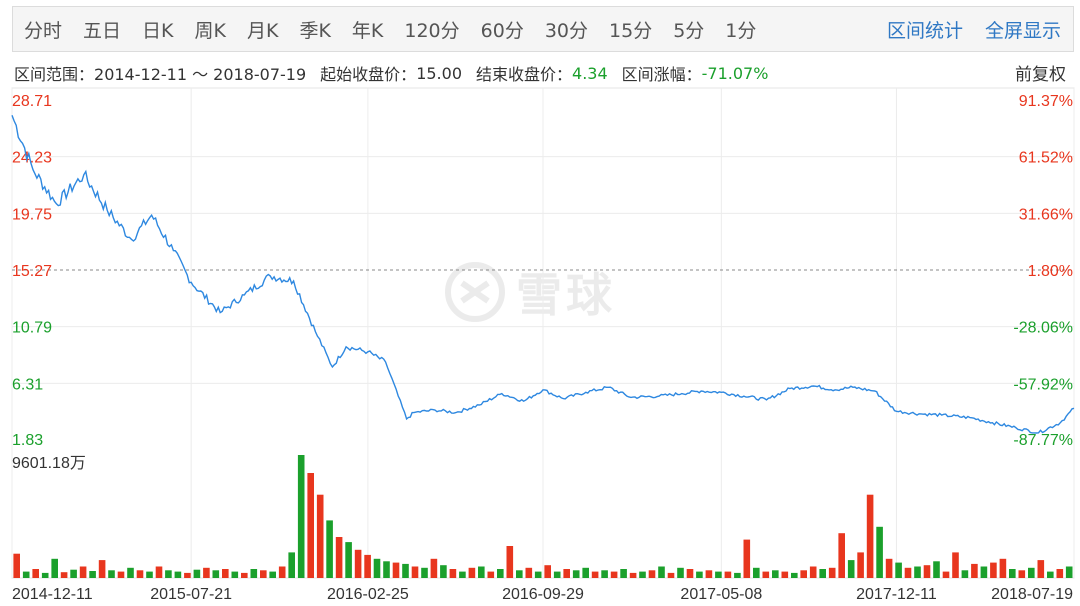  I want to click on period-tab: 5分, so click(689, 30).